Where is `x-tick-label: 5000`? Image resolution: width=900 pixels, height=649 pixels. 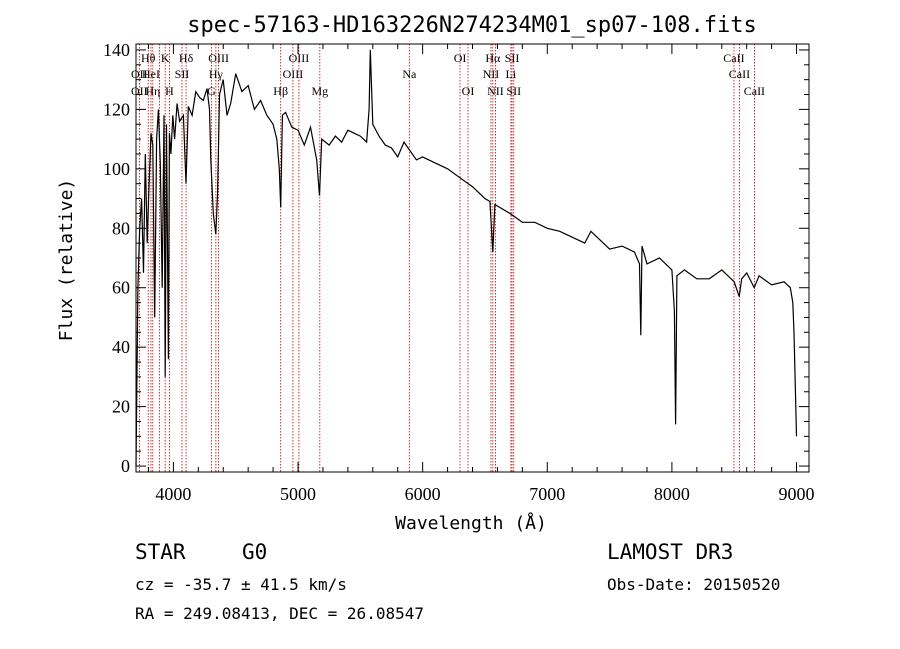
x-tick-label: 5000 is located at coordinates (298, 494).